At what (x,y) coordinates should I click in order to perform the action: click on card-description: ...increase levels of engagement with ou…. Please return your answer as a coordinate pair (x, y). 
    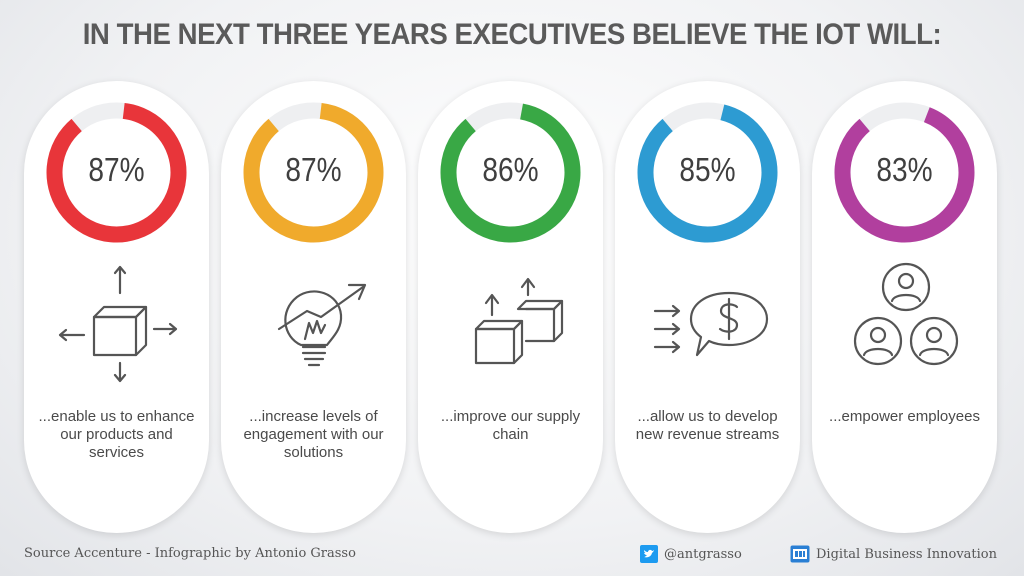
    Looking at the image, I should click on (313, 434).